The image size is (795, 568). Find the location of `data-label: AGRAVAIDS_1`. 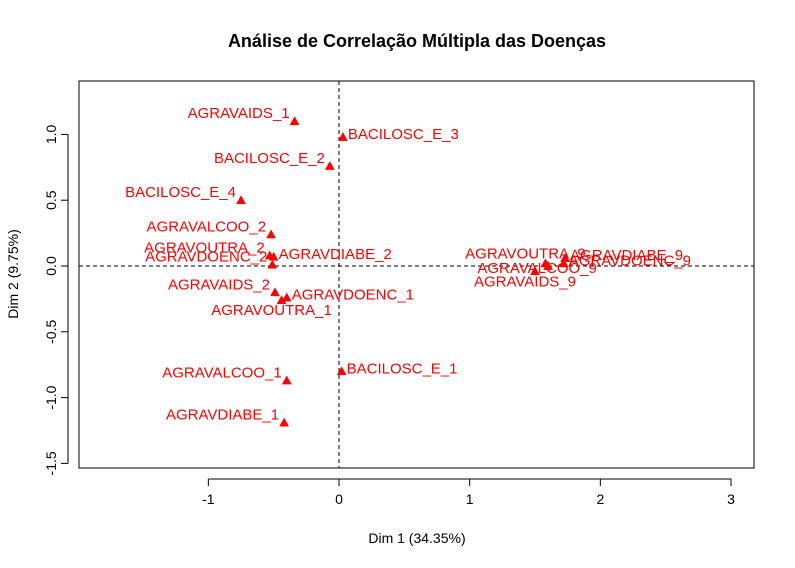

data-label: AGRAVAIDS_1 is located at coordinates (239, 113).